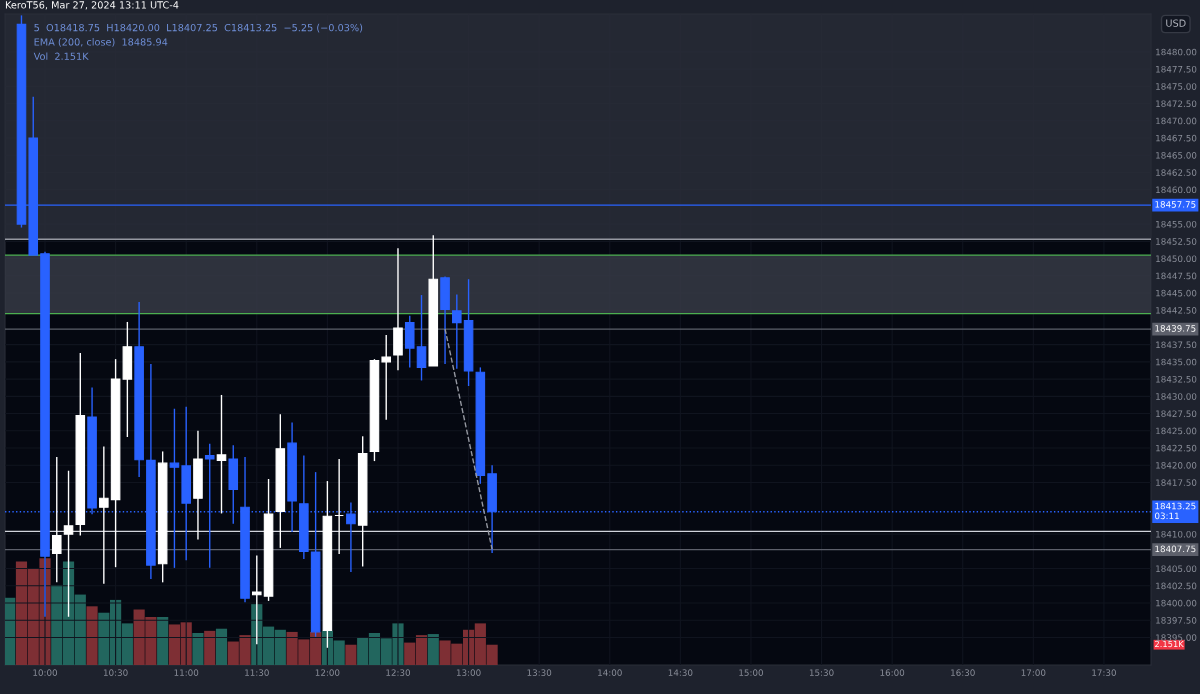 This screenshot has width=1200, height=694. I want to click on ref-line-label: 18457.75, so click(1175, 204).